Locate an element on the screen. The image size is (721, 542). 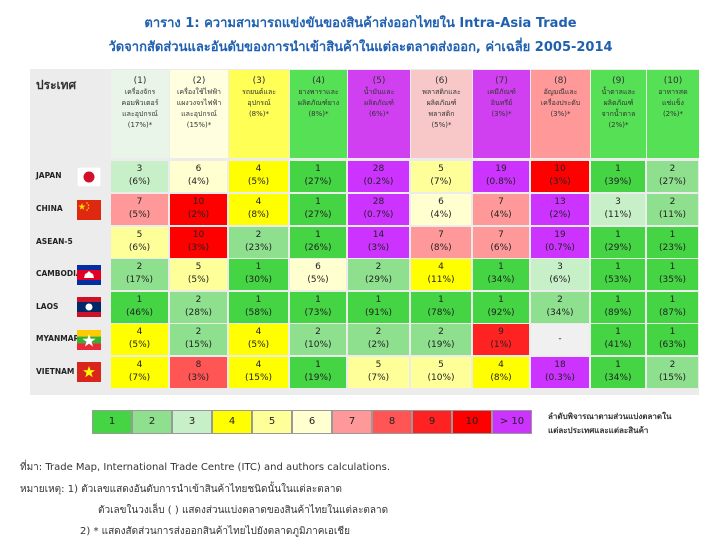
table-cell: 14 (3%) is located at coordinates (378, 242).